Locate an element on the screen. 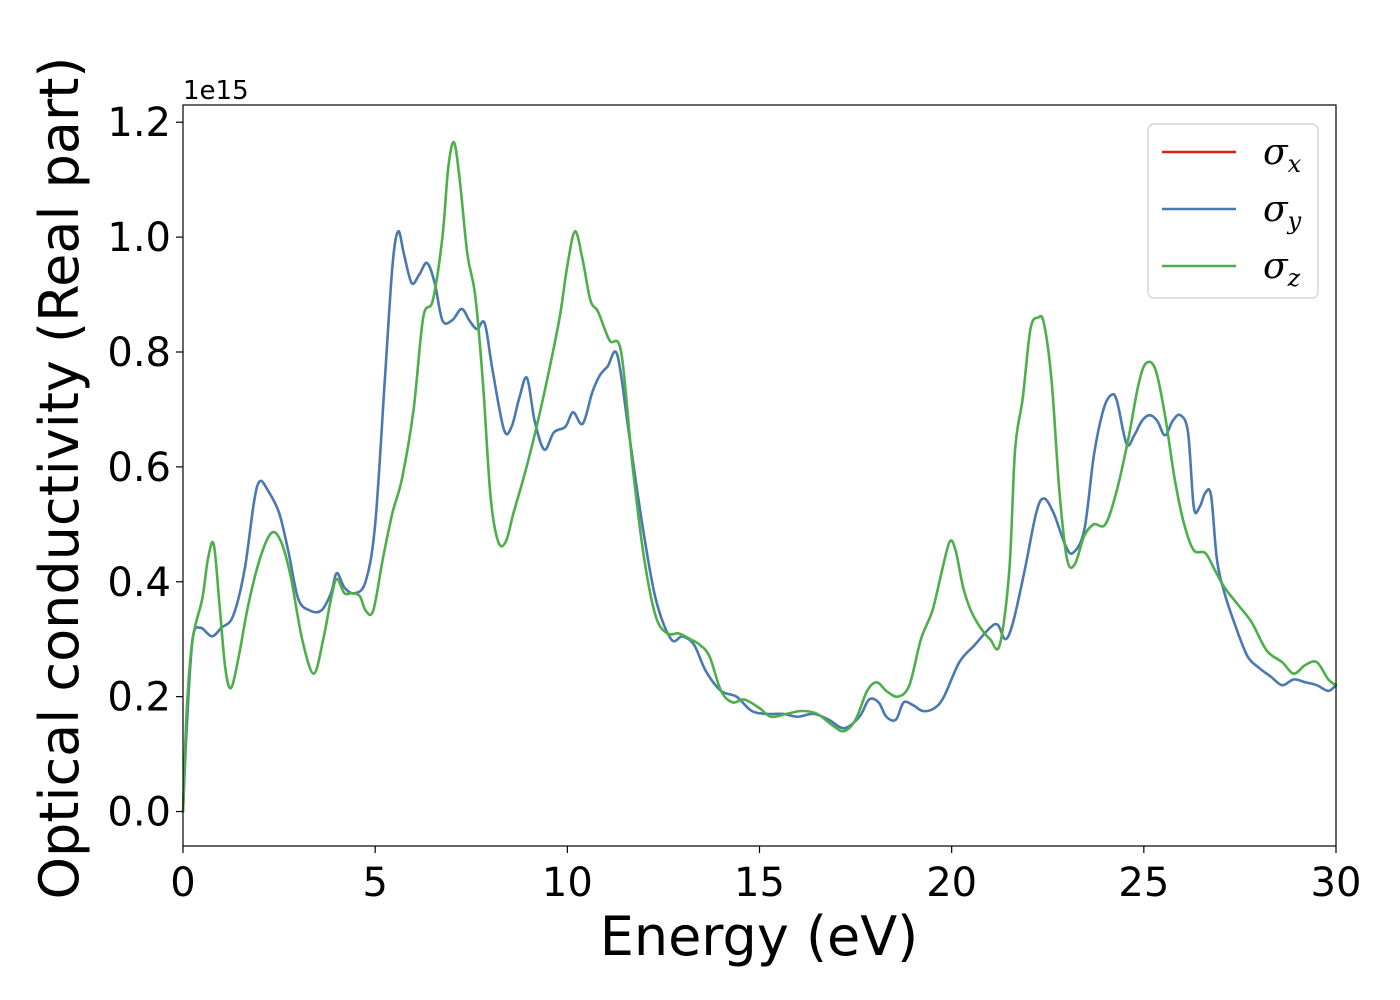  y-tick-label: 0.2 is located at coordinates (139, 698).